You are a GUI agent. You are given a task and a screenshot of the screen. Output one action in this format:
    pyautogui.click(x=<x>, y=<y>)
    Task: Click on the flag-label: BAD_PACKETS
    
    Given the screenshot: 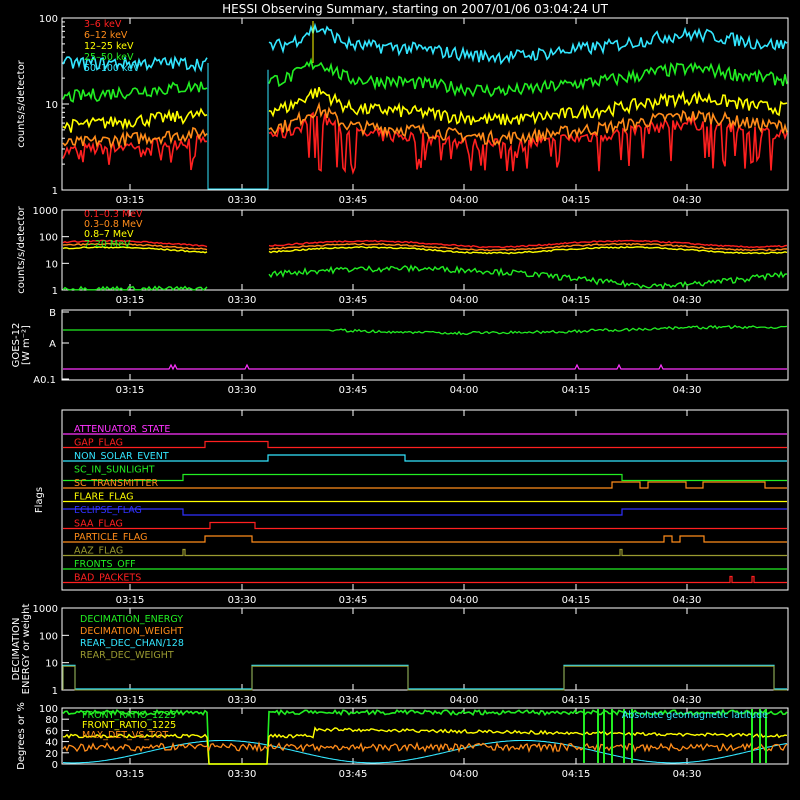 What is the action you would take?
    pyautogui.click(x=107, y=578)
    